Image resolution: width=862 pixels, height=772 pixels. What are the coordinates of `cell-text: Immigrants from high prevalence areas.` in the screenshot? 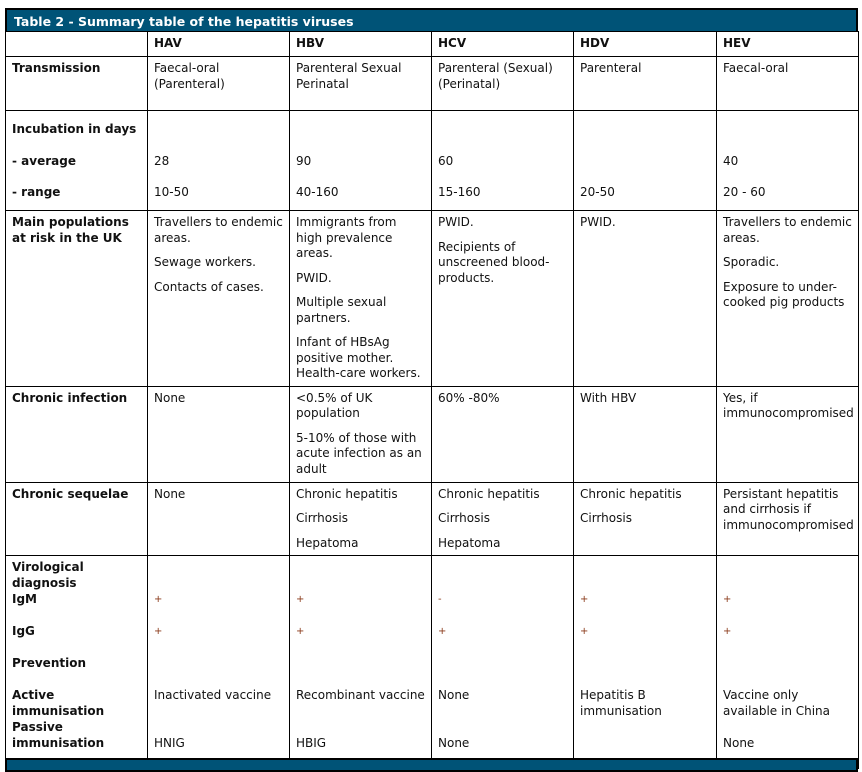 It's located at (346, 237).